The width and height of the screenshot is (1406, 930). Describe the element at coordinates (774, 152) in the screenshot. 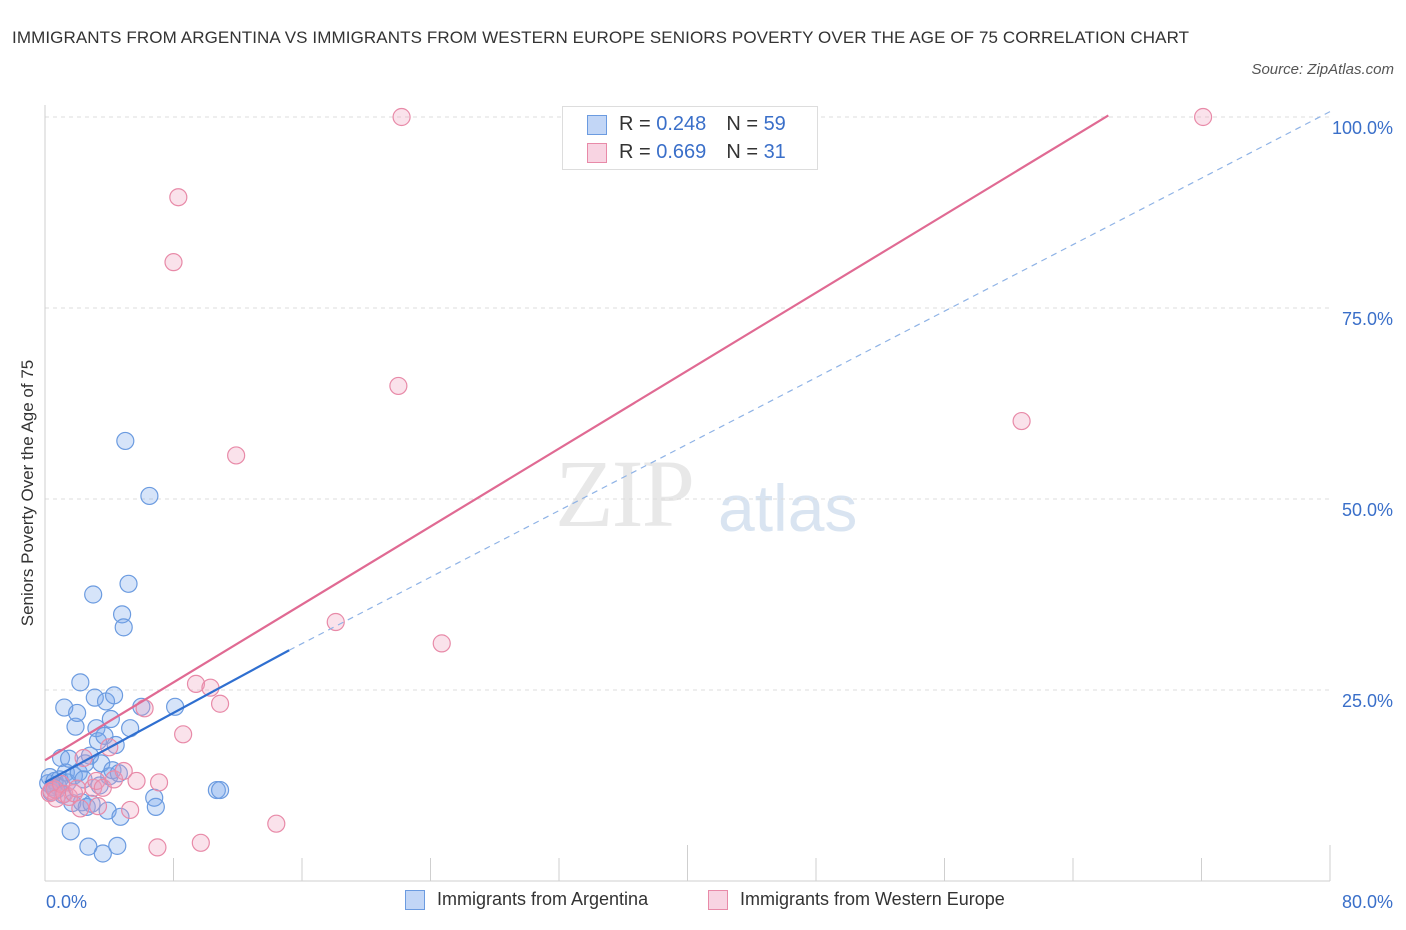

I see `n-value-western-europe: 31` at that location.